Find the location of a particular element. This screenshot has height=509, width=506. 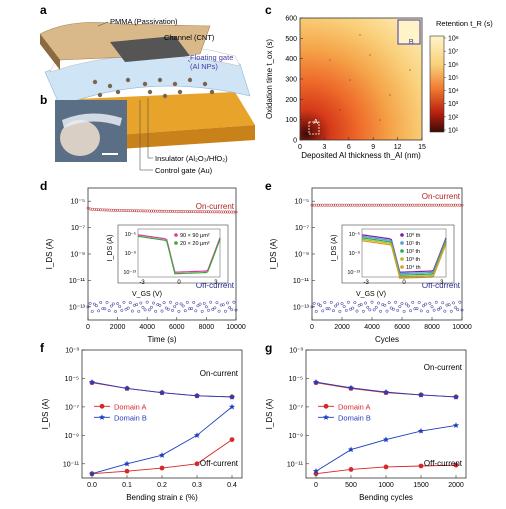

colorbar-tick-label: 10¹ is located at coordinates (453, 131).